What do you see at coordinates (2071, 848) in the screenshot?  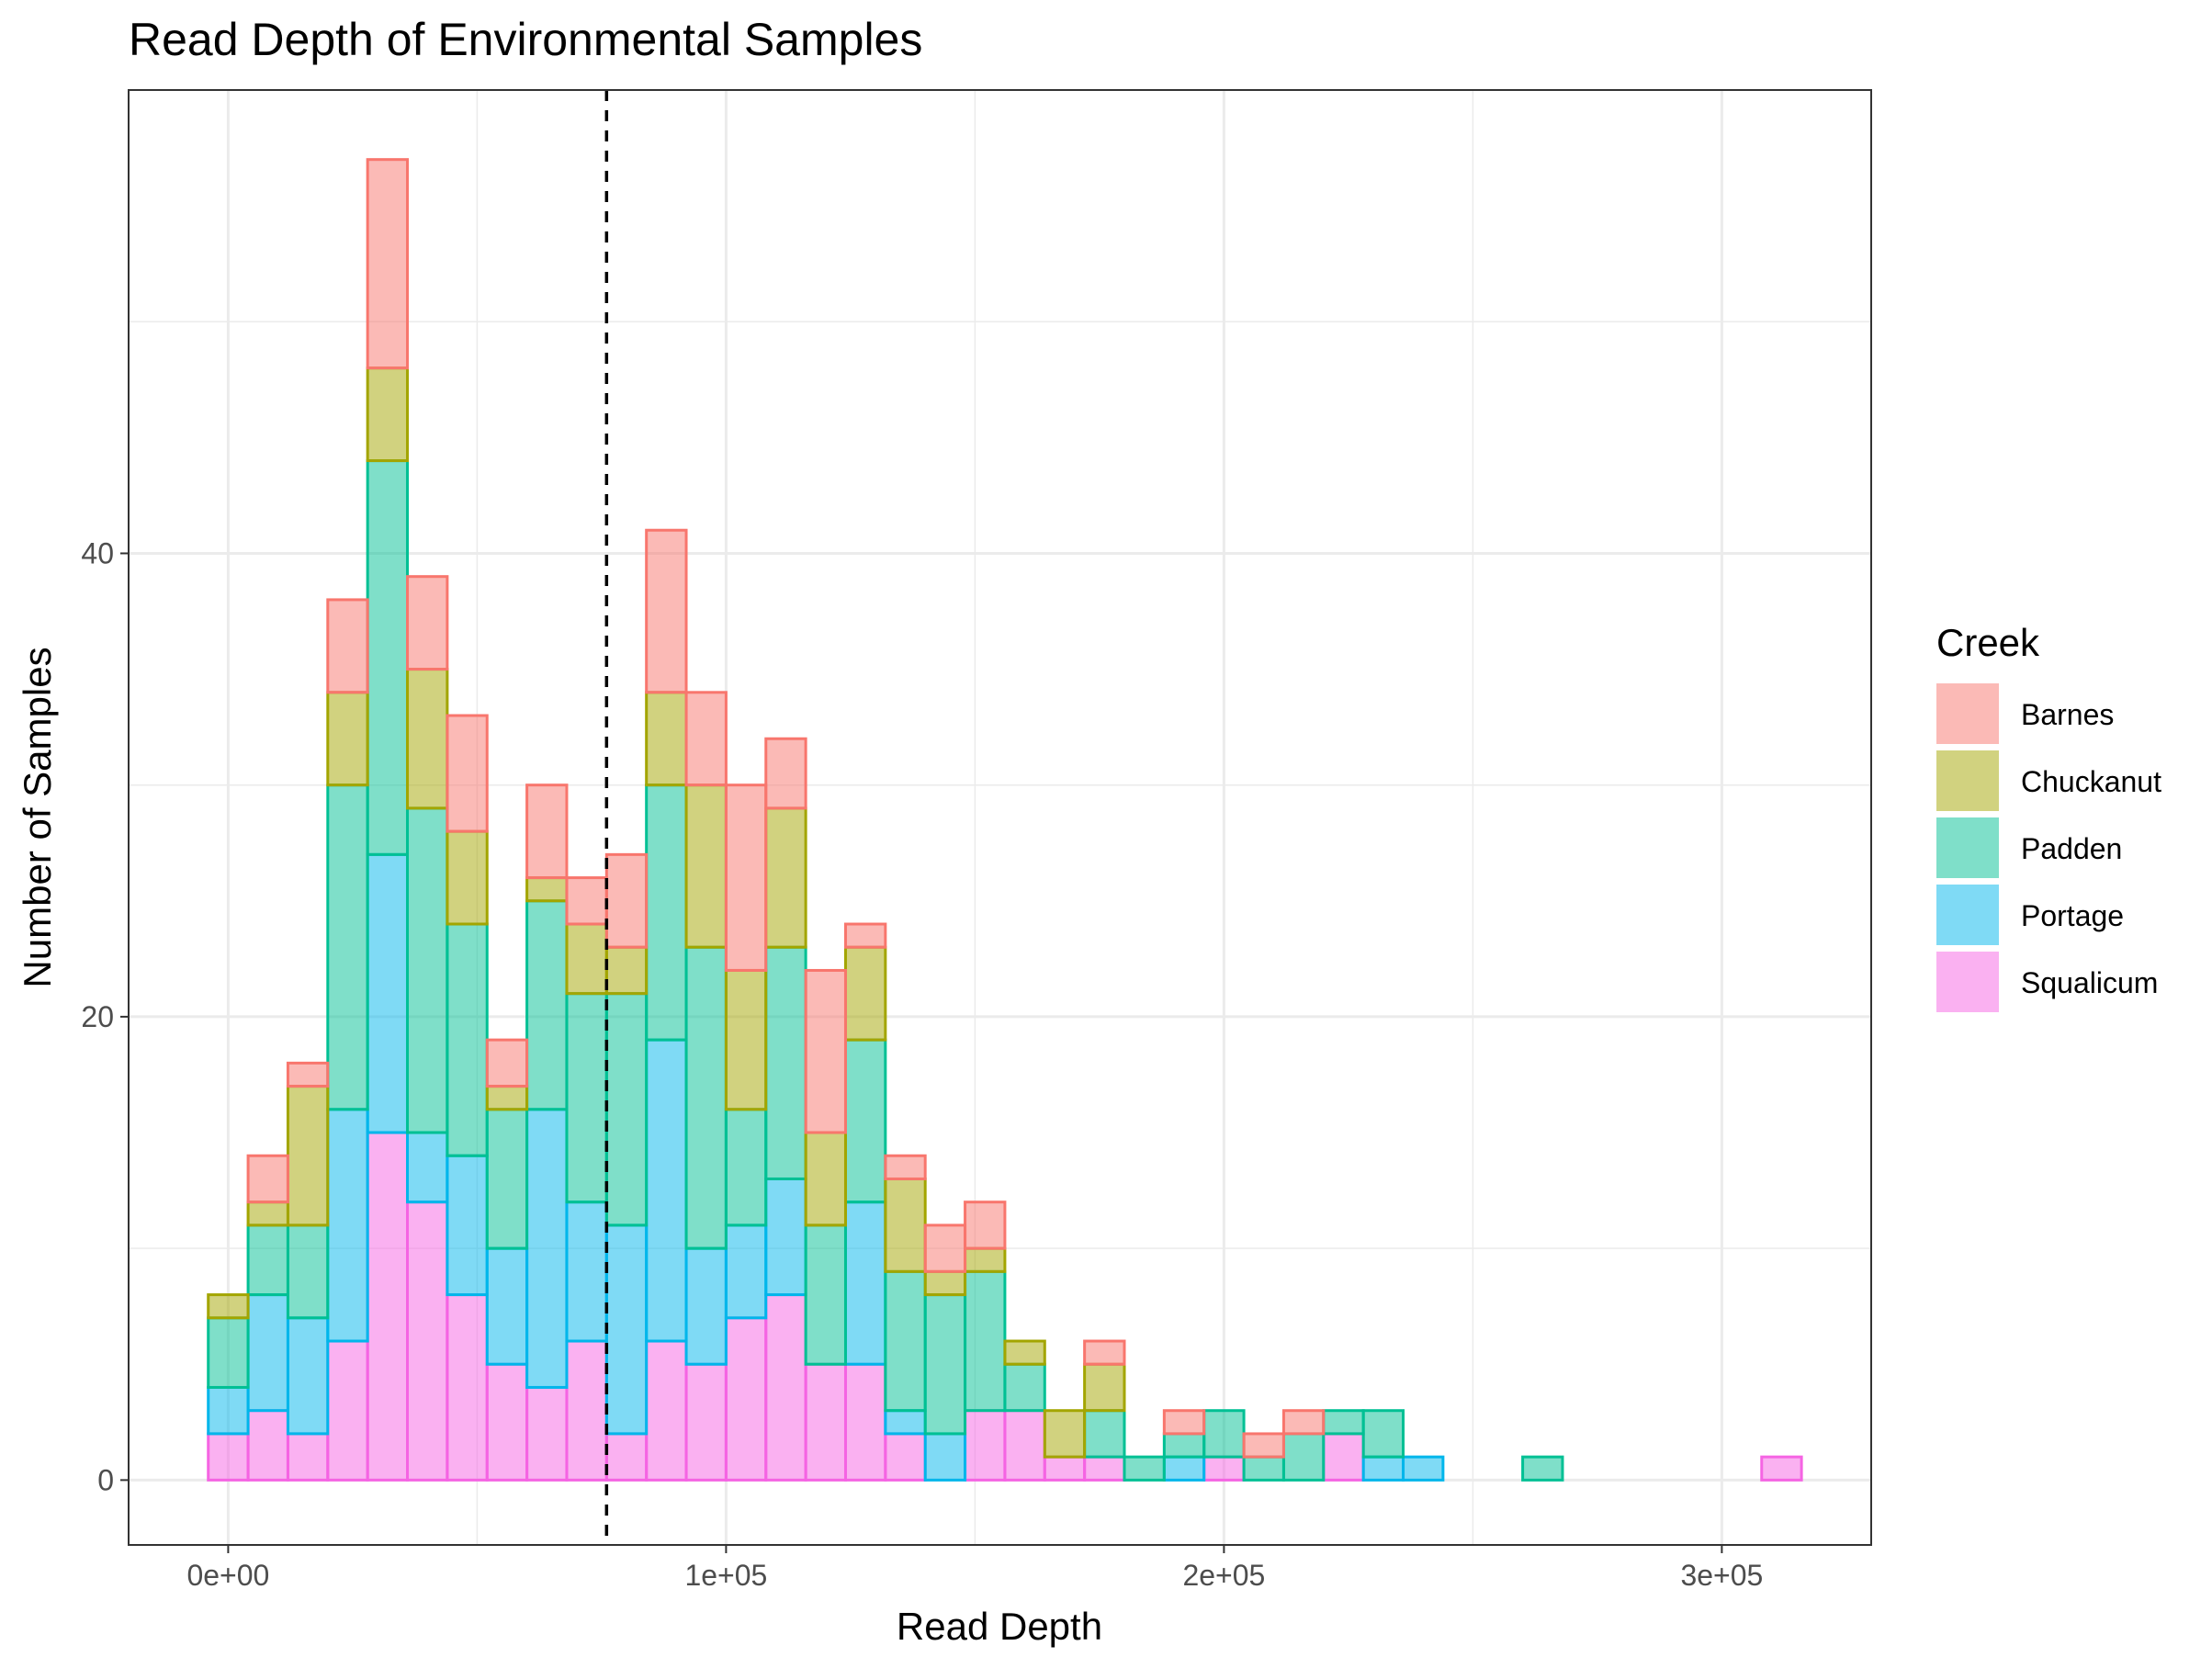 I see `legend-label-padden: Padden` at bounding box center [2071, 848].